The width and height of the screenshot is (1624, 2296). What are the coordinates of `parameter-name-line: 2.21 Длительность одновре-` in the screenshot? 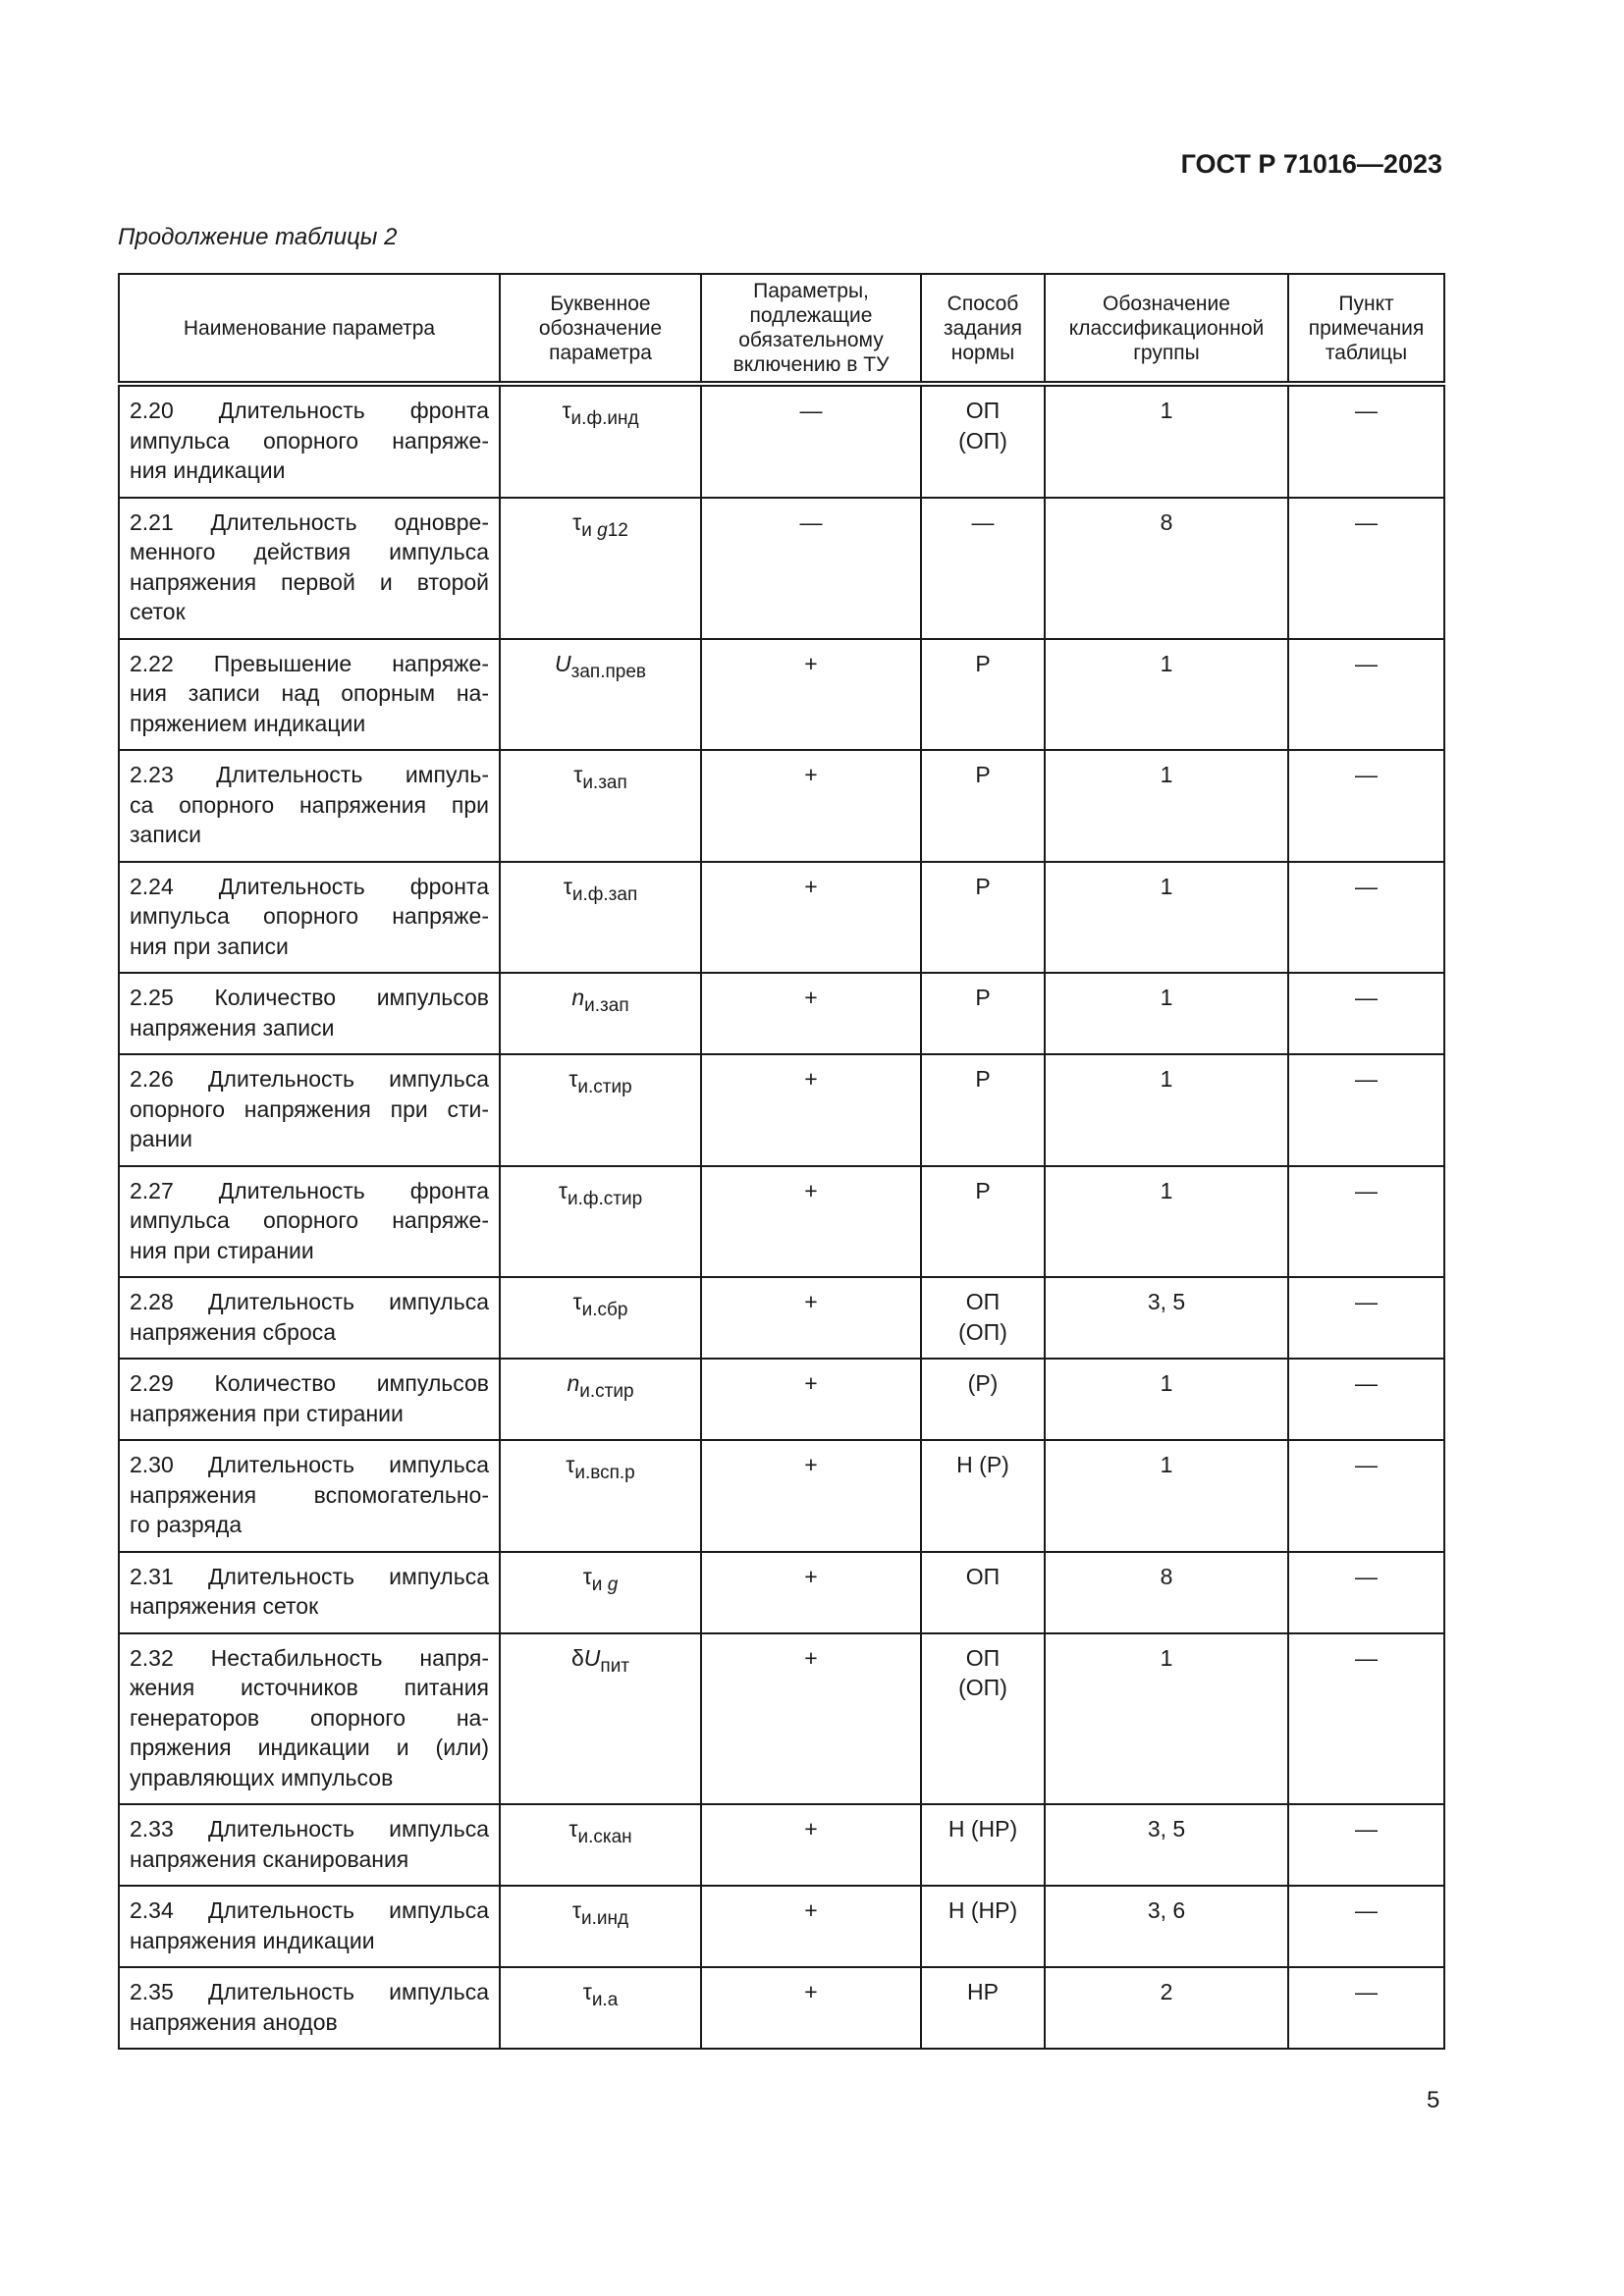 It's located at (309, 521).